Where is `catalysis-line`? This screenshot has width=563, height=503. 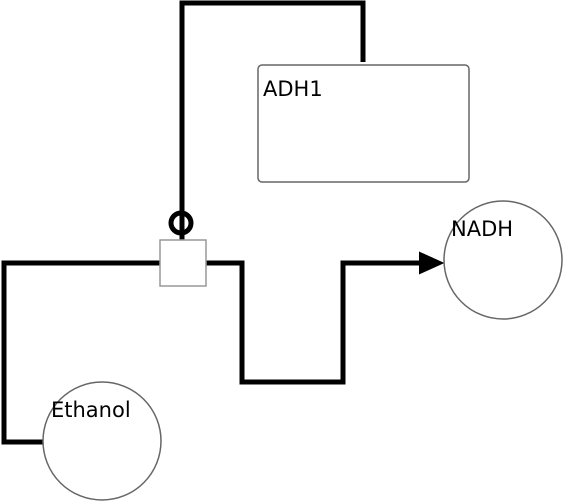 catalysis-line is located at coordinates (272, 106).